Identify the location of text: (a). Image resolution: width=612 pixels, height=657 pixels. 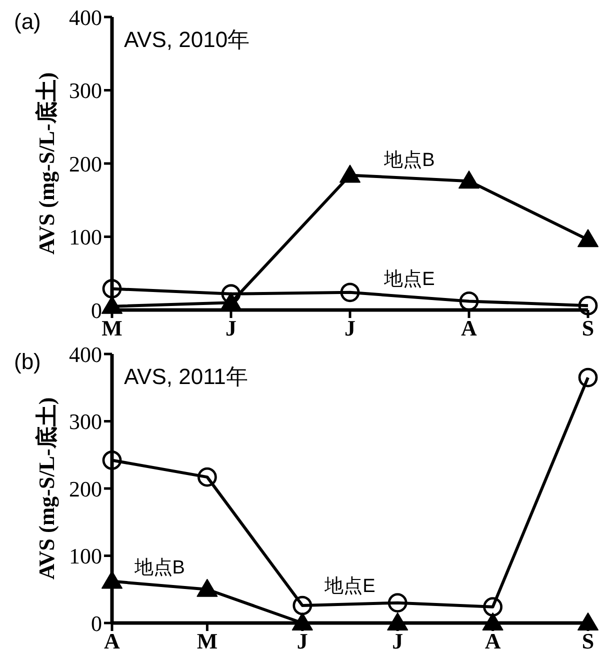
(27, 21).